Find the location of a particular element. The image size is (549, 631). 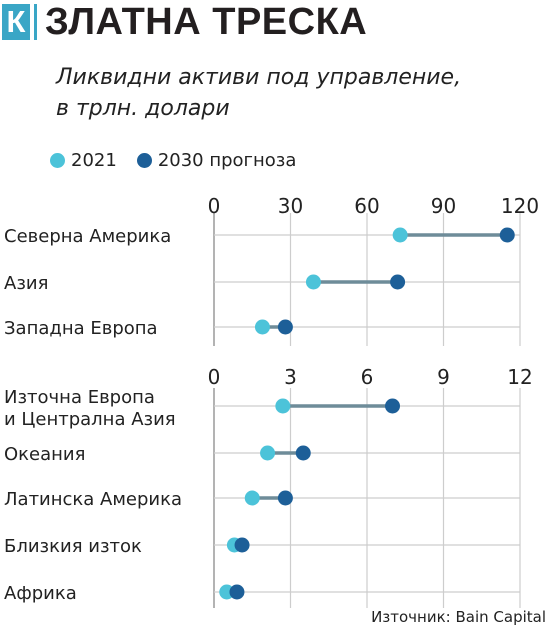

tick-label-0-3: 90 is located at coordinates (443, 206).